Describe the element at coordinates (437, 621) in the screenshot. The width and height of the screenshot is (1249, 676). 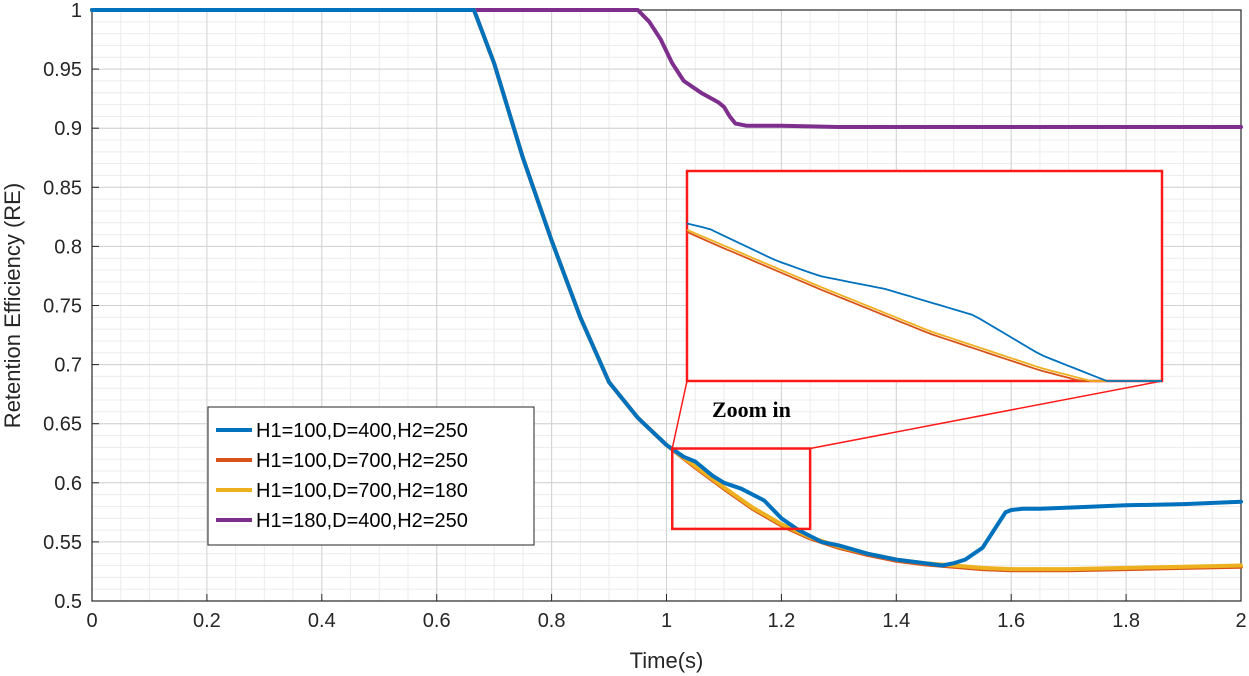
I see `x-tick-label: 0.6` at that location.